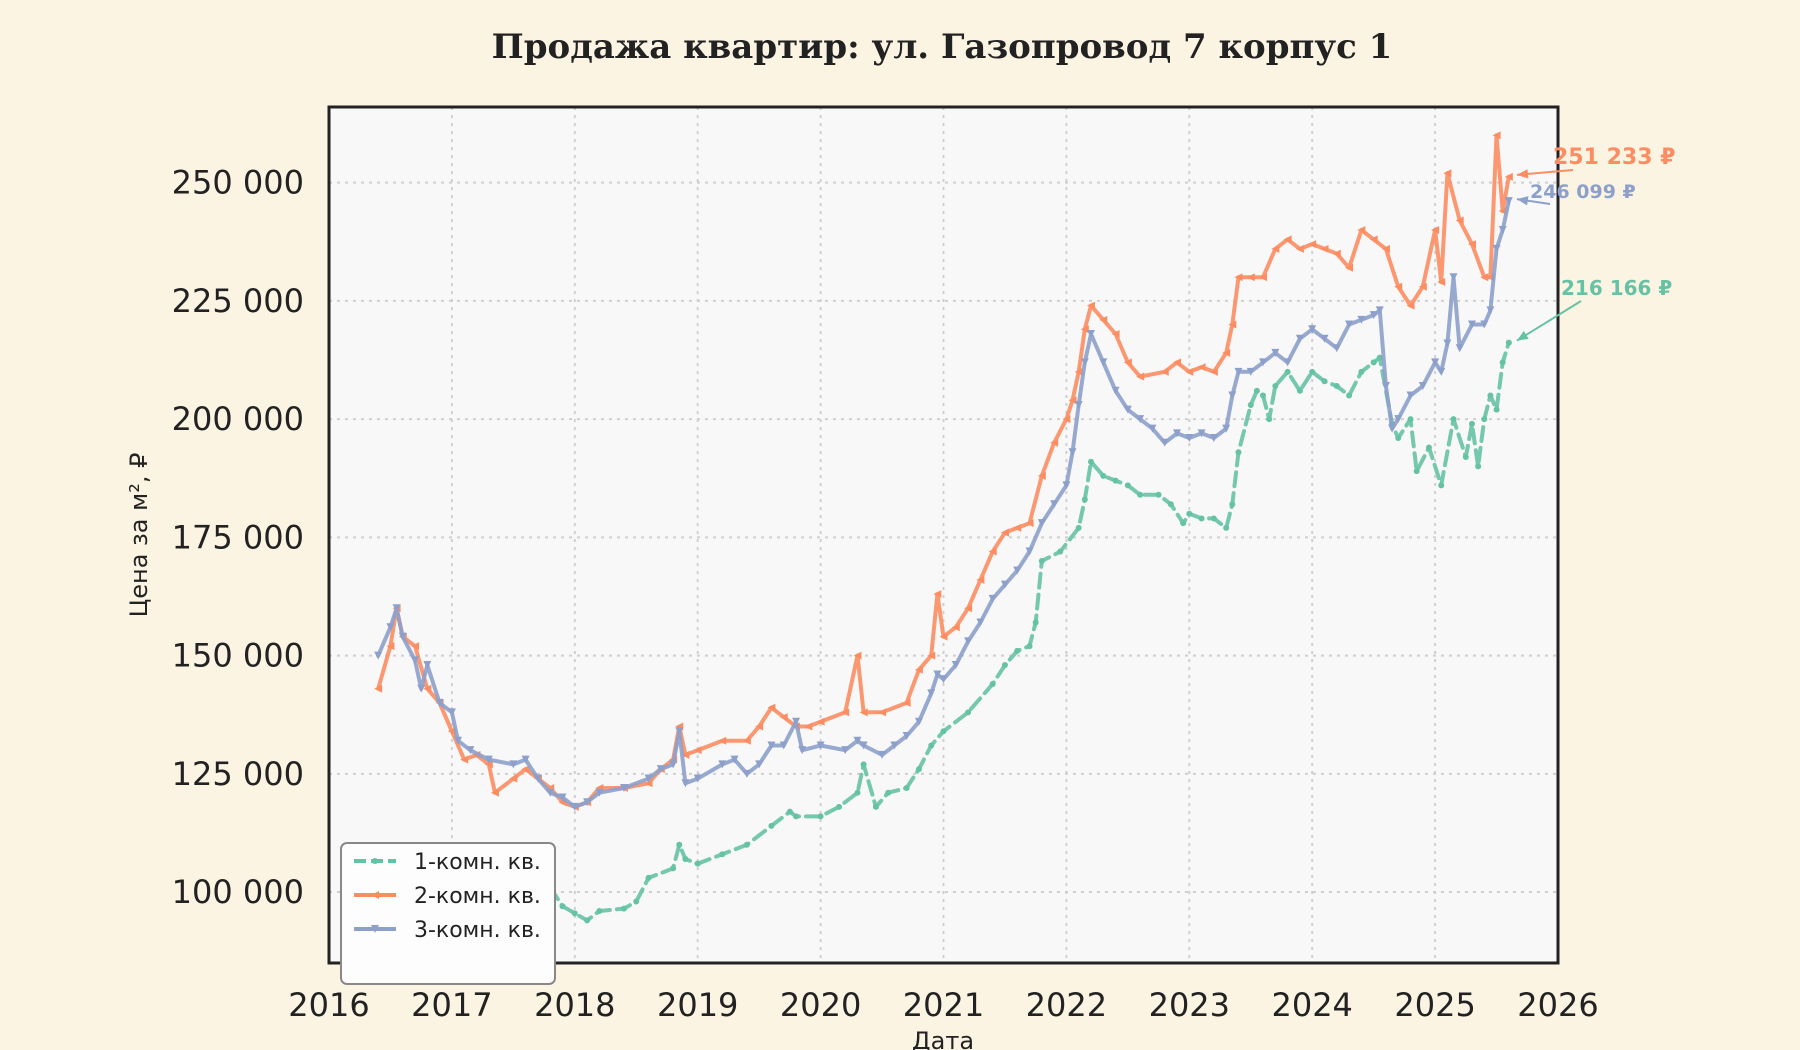 The width and height of the screenshot is (1800, 1050). Describe the element at coordinates (375, 895) in the screenshot. I see `legend-marker` at that location.